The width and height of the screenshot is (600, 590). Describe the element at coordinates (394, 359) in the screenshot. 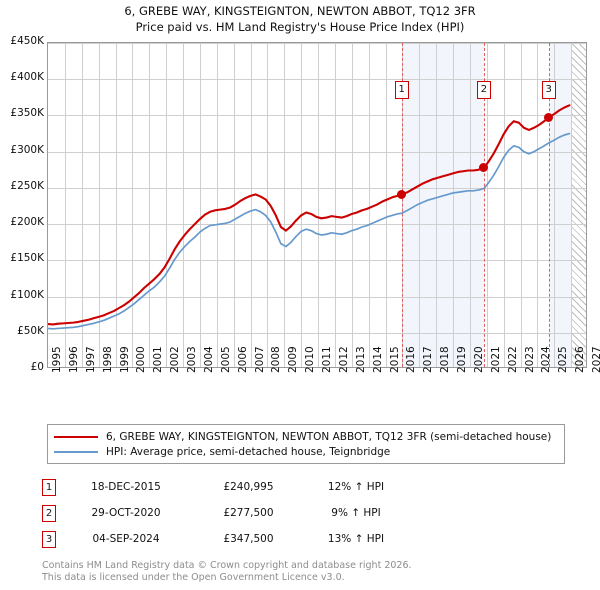

I see `x-tick-label-20: 2015` at that location.